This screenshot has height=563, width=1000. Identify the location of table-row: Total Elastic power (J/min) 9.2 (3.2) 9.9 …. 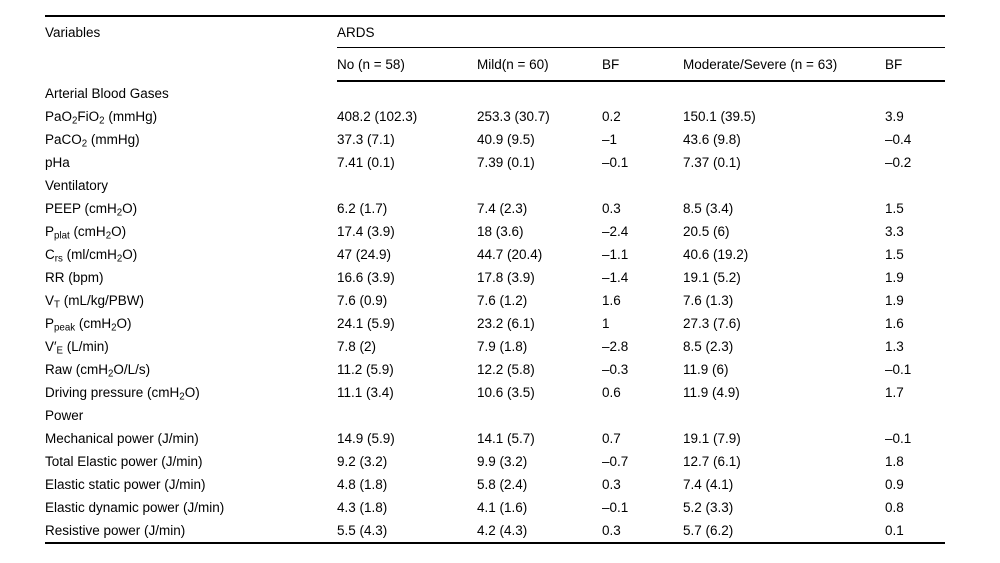
(495, 461).